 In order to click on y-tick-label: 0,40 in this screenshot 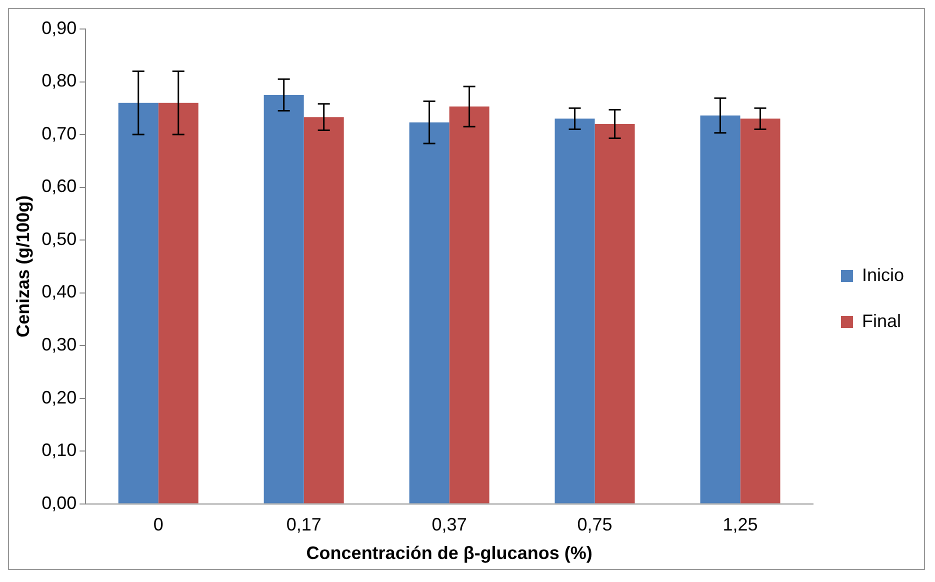, I will do `click(59, 292)`.